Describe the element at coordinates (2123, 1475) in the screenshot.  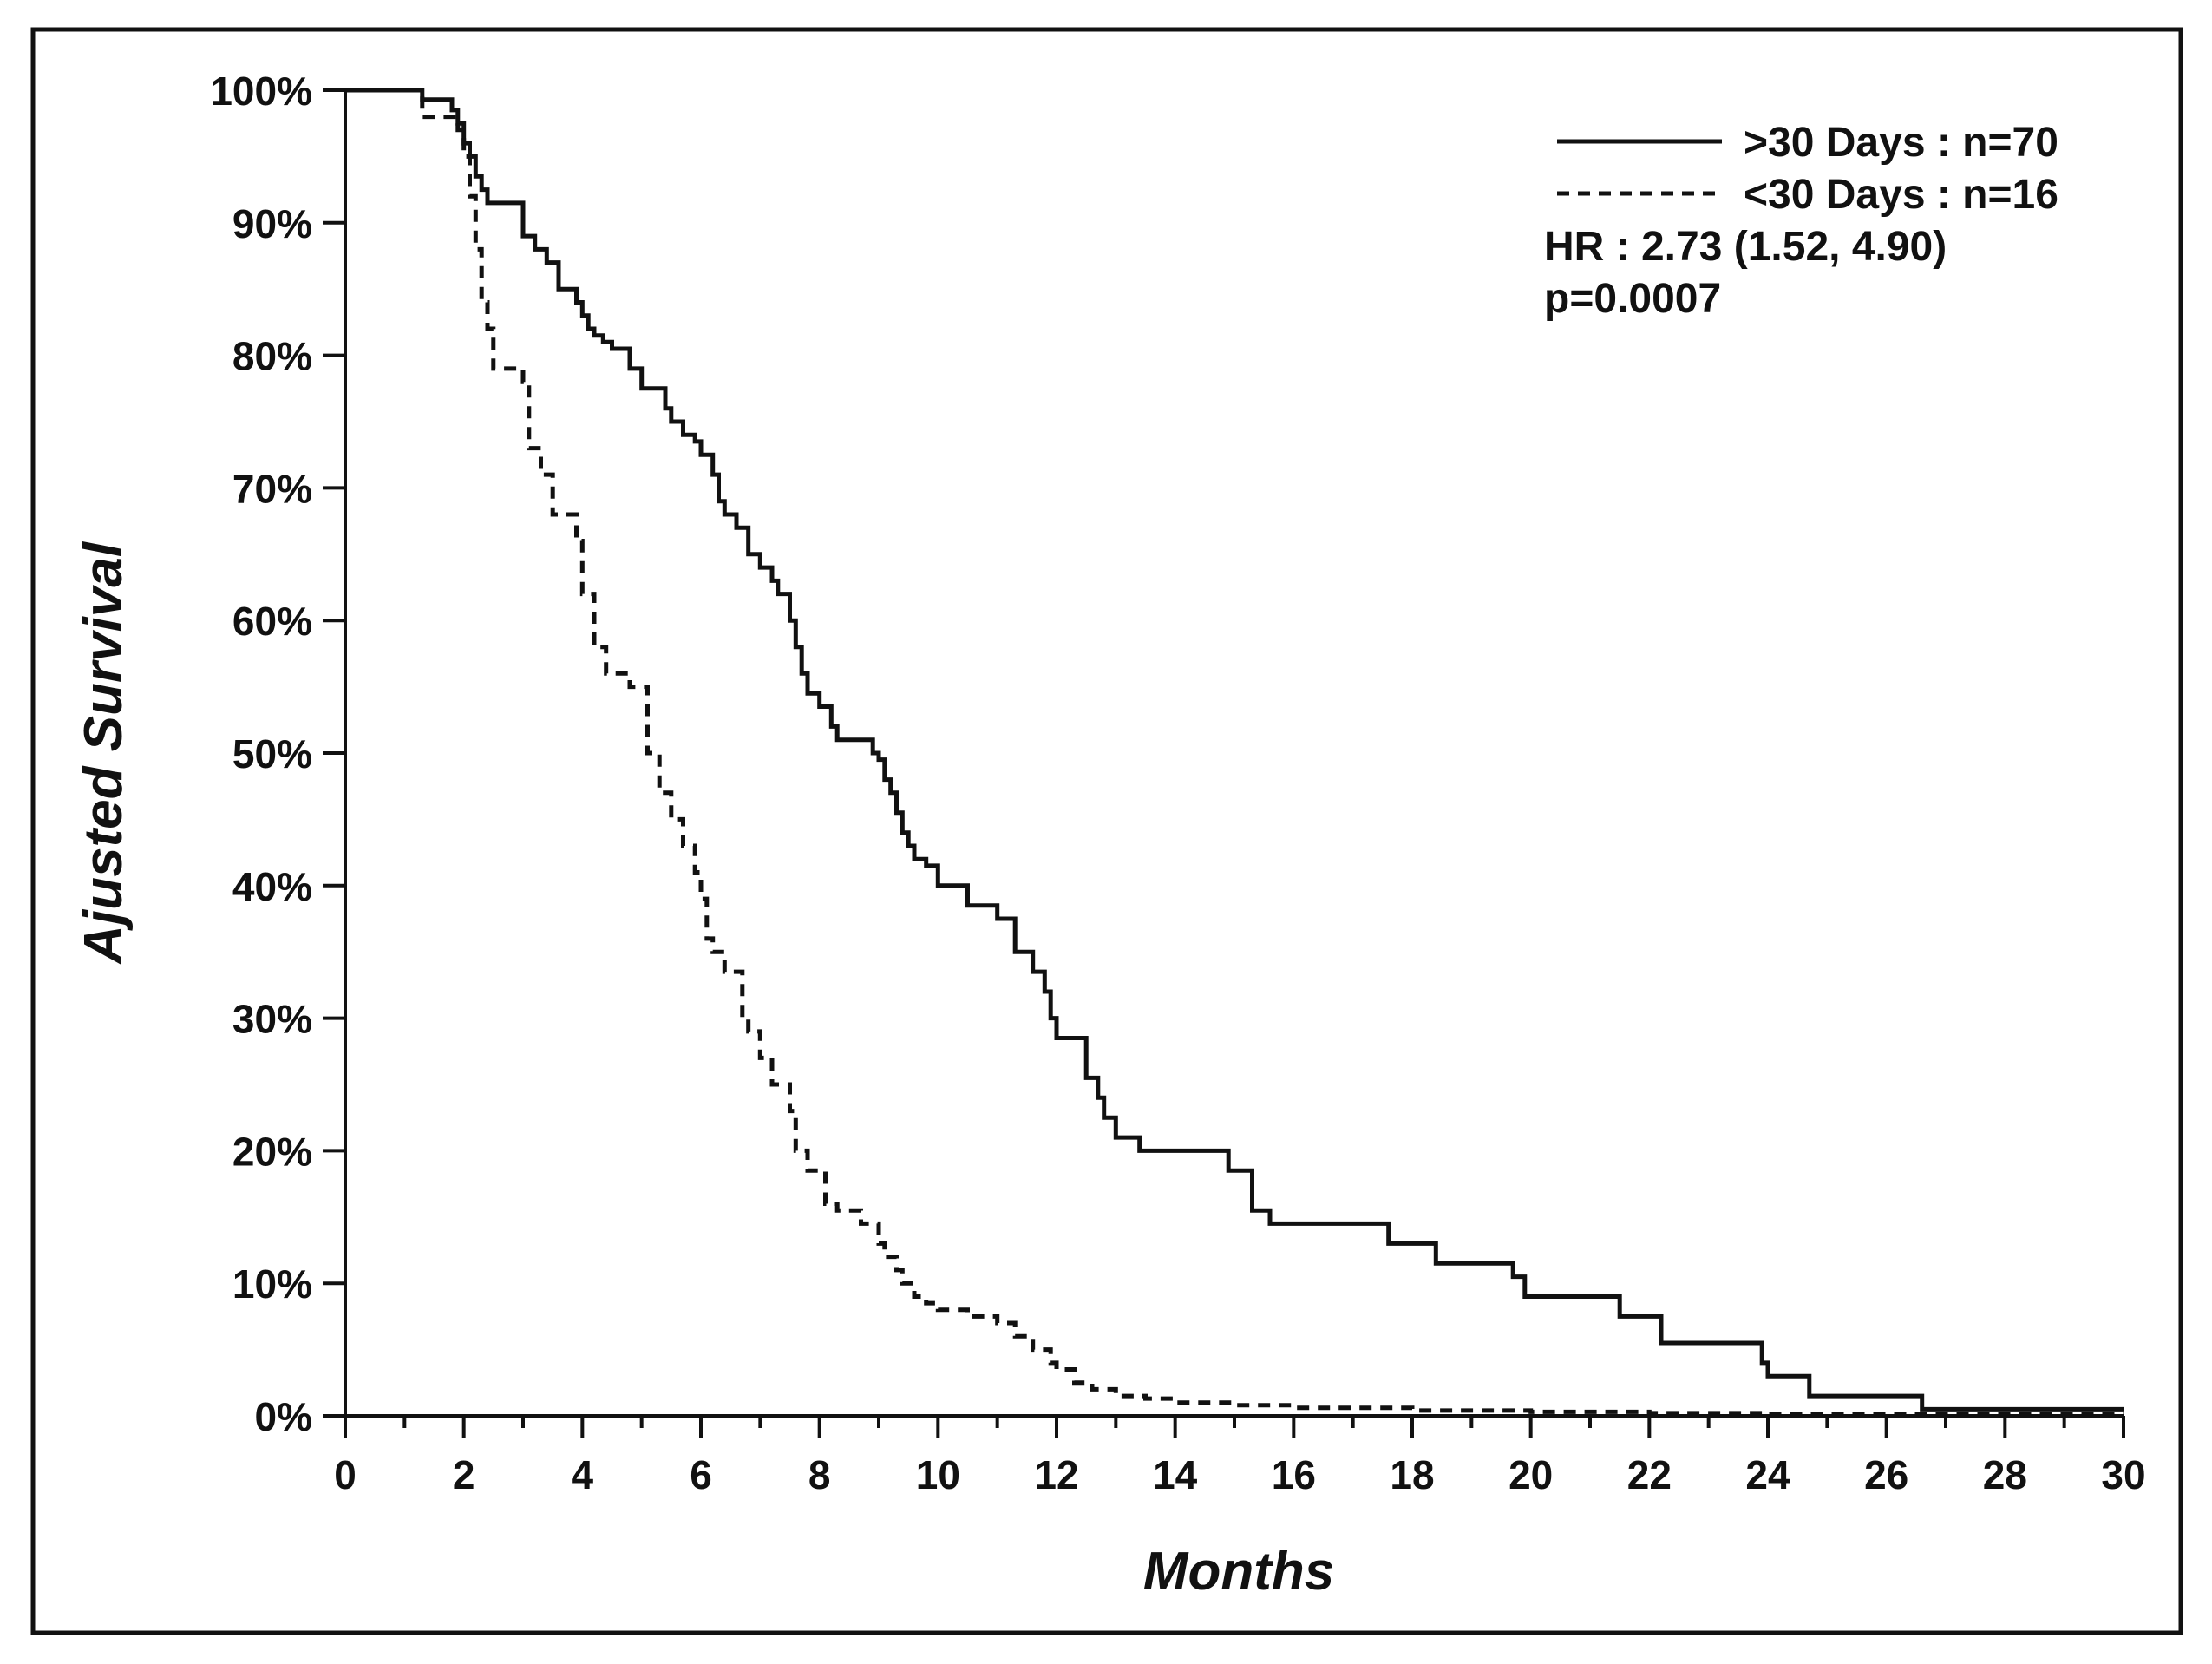
I see `x-tick-label: 30` at that location.